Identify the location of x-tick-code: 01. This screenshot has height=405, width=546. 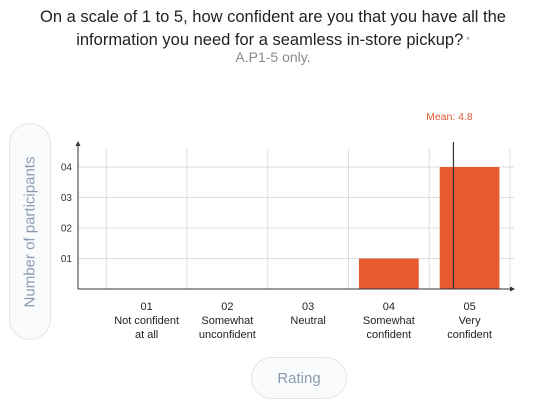
(147, 307).